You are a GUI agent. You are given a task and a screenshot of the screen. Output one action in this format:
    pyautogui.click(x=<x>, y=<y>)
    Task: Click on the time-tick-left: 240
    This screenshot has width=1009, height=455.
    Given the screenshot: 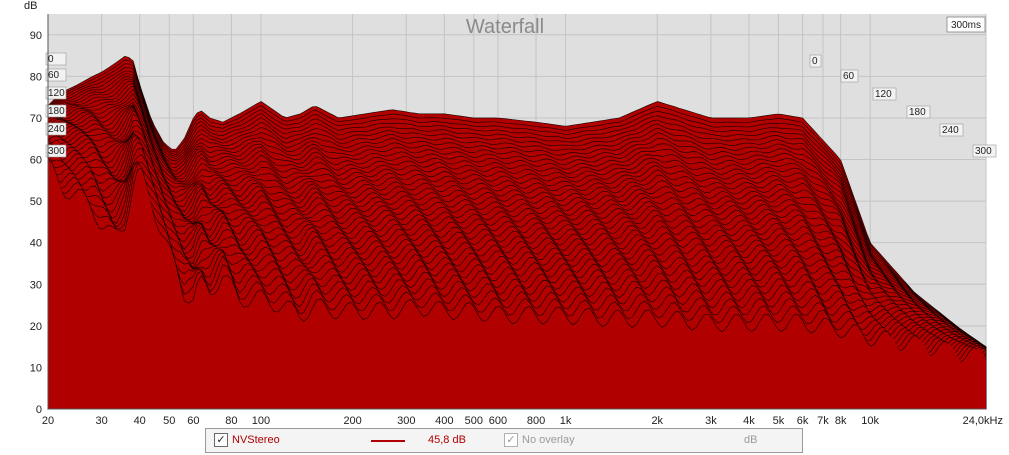 What is the action you would take?
    pyautogui.click(x=56, y=129)
    